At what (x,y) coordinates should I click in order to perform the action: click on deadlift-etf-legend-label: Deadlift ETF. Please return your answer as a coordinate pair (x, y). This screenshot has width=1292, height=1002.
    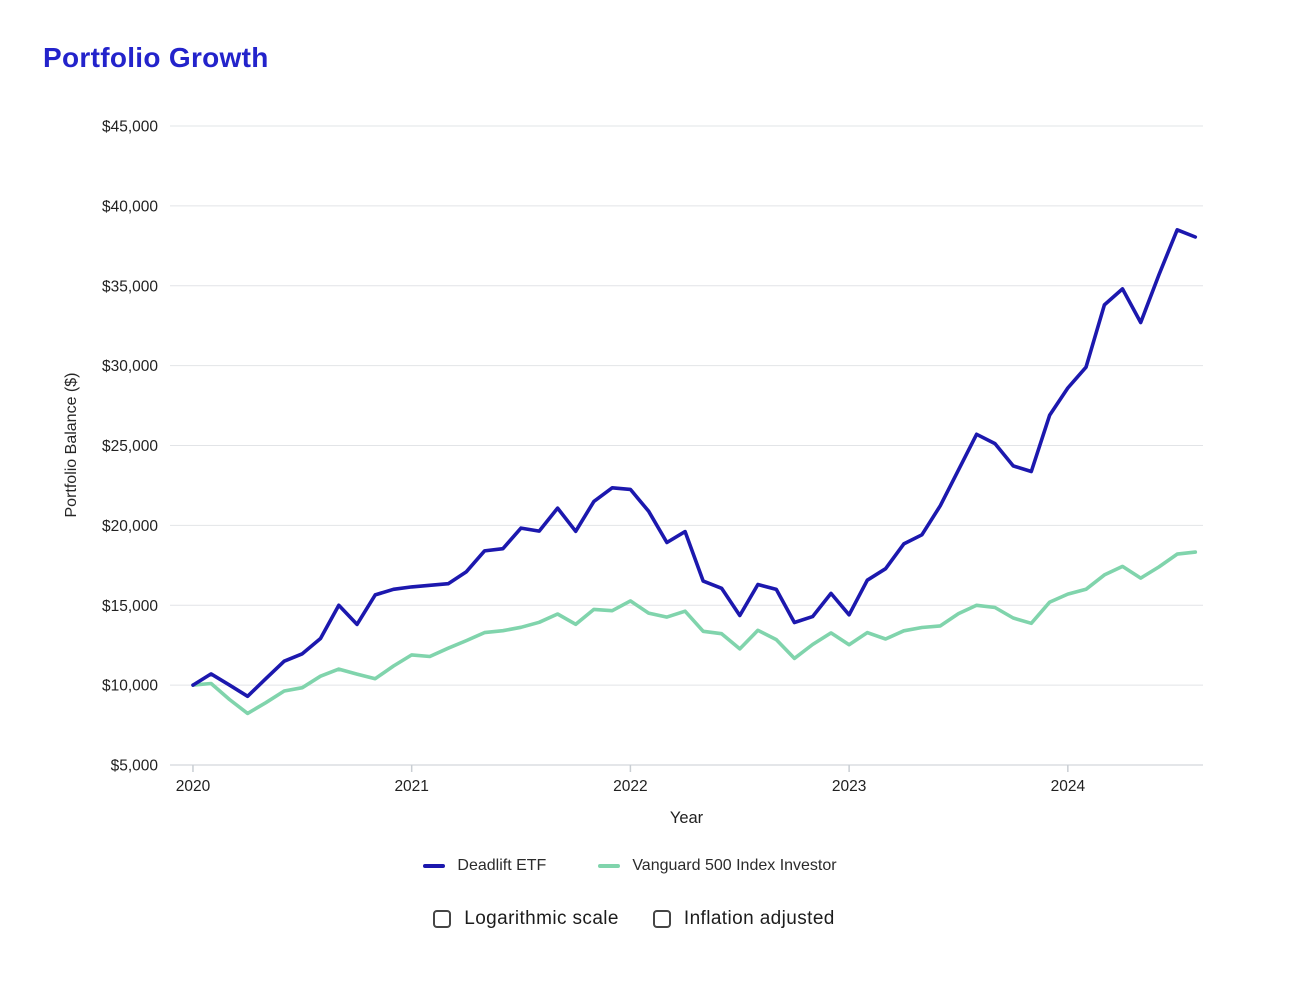
    Looking at the image, I should click on (502, 865).